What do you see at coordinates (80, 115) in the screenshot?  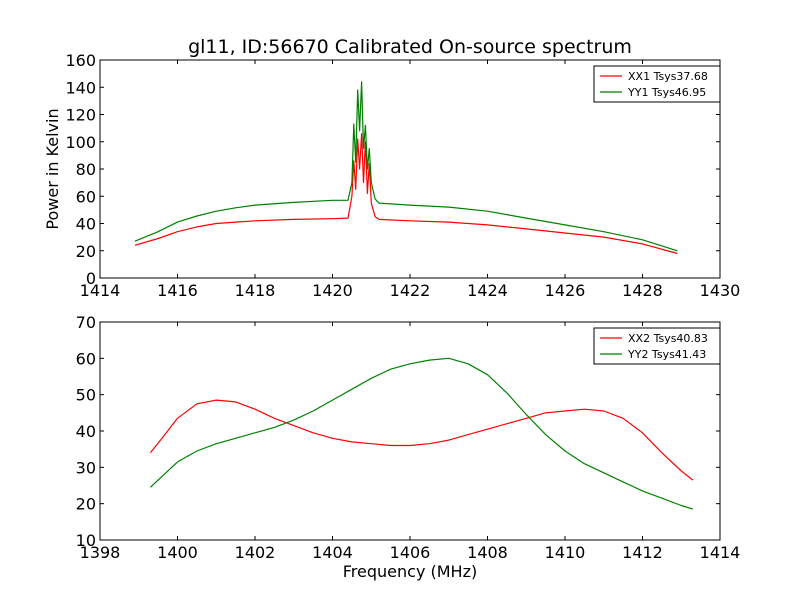 I see `y-tick-label: 120` at bounding box center [80, 115].